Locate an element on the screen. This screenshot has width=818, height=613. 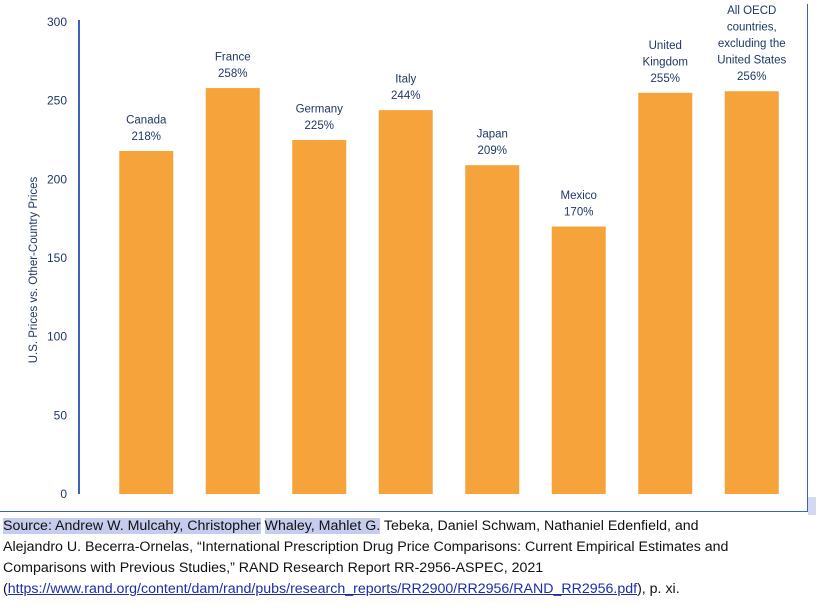
source-paren-close: ), p. xi. is located at coordinates (658, 589).